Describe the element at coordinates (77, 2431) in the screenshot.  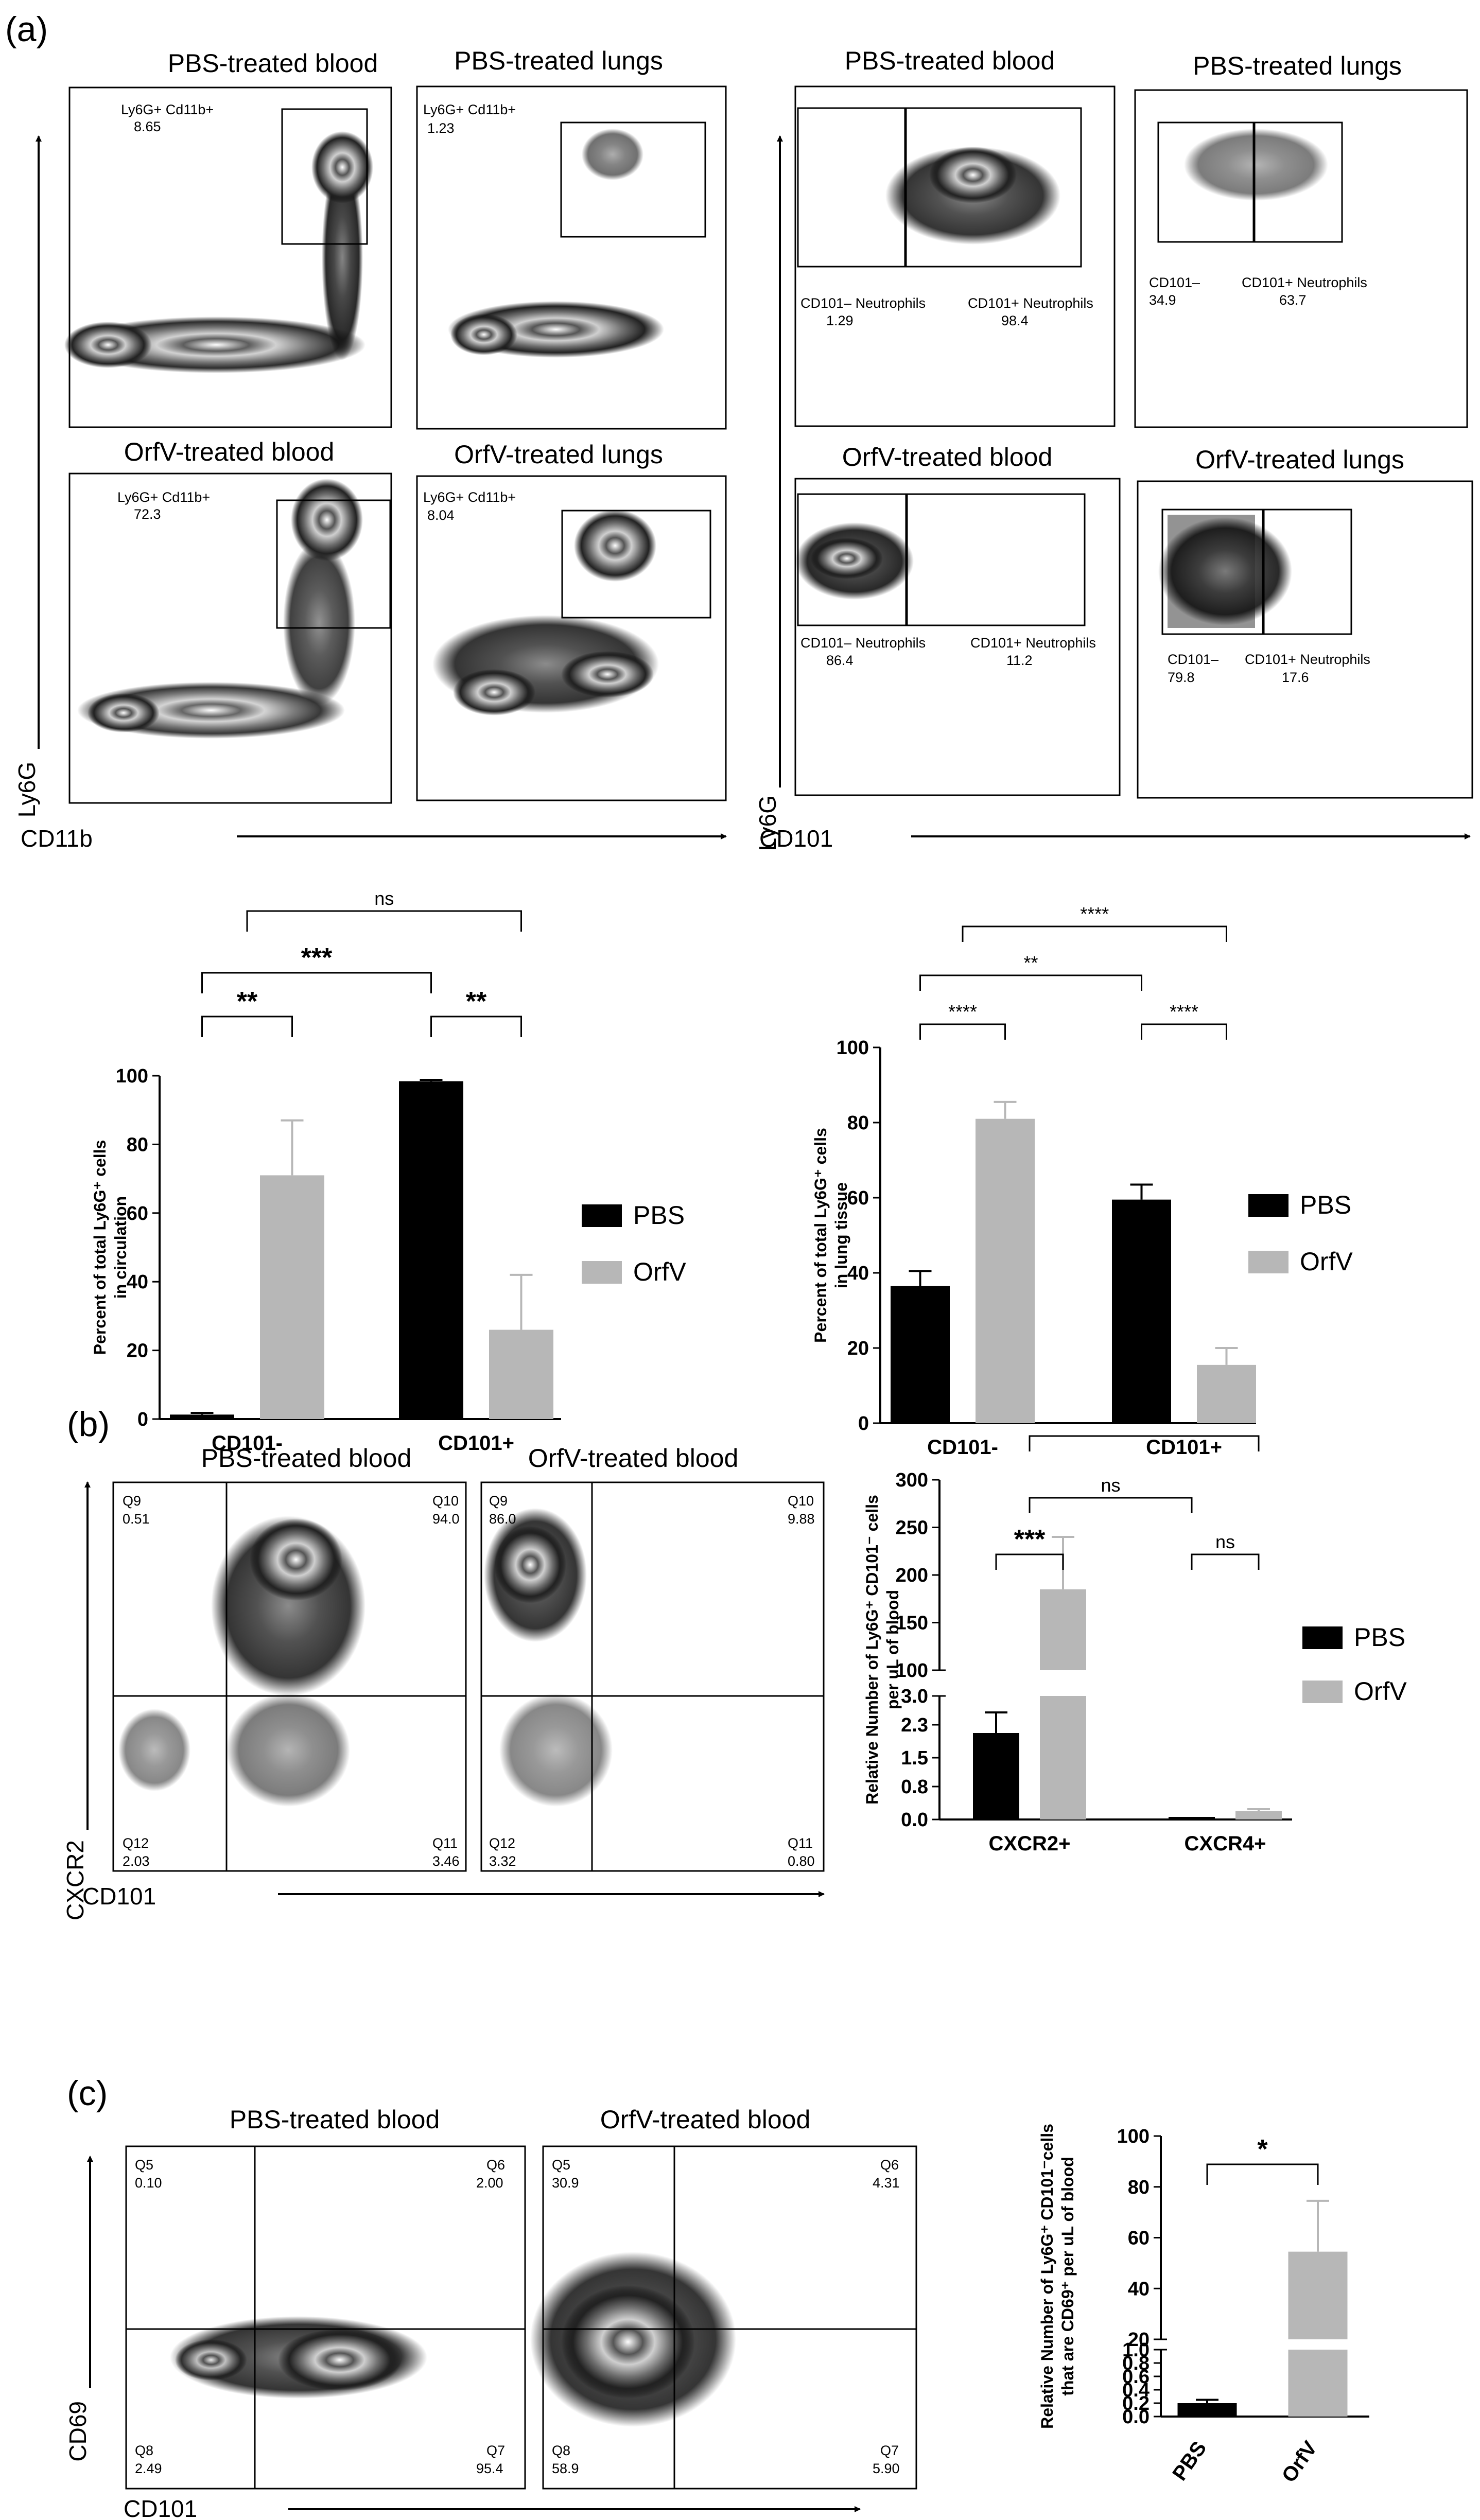
I see `y-axis-label: CD69` at that location.